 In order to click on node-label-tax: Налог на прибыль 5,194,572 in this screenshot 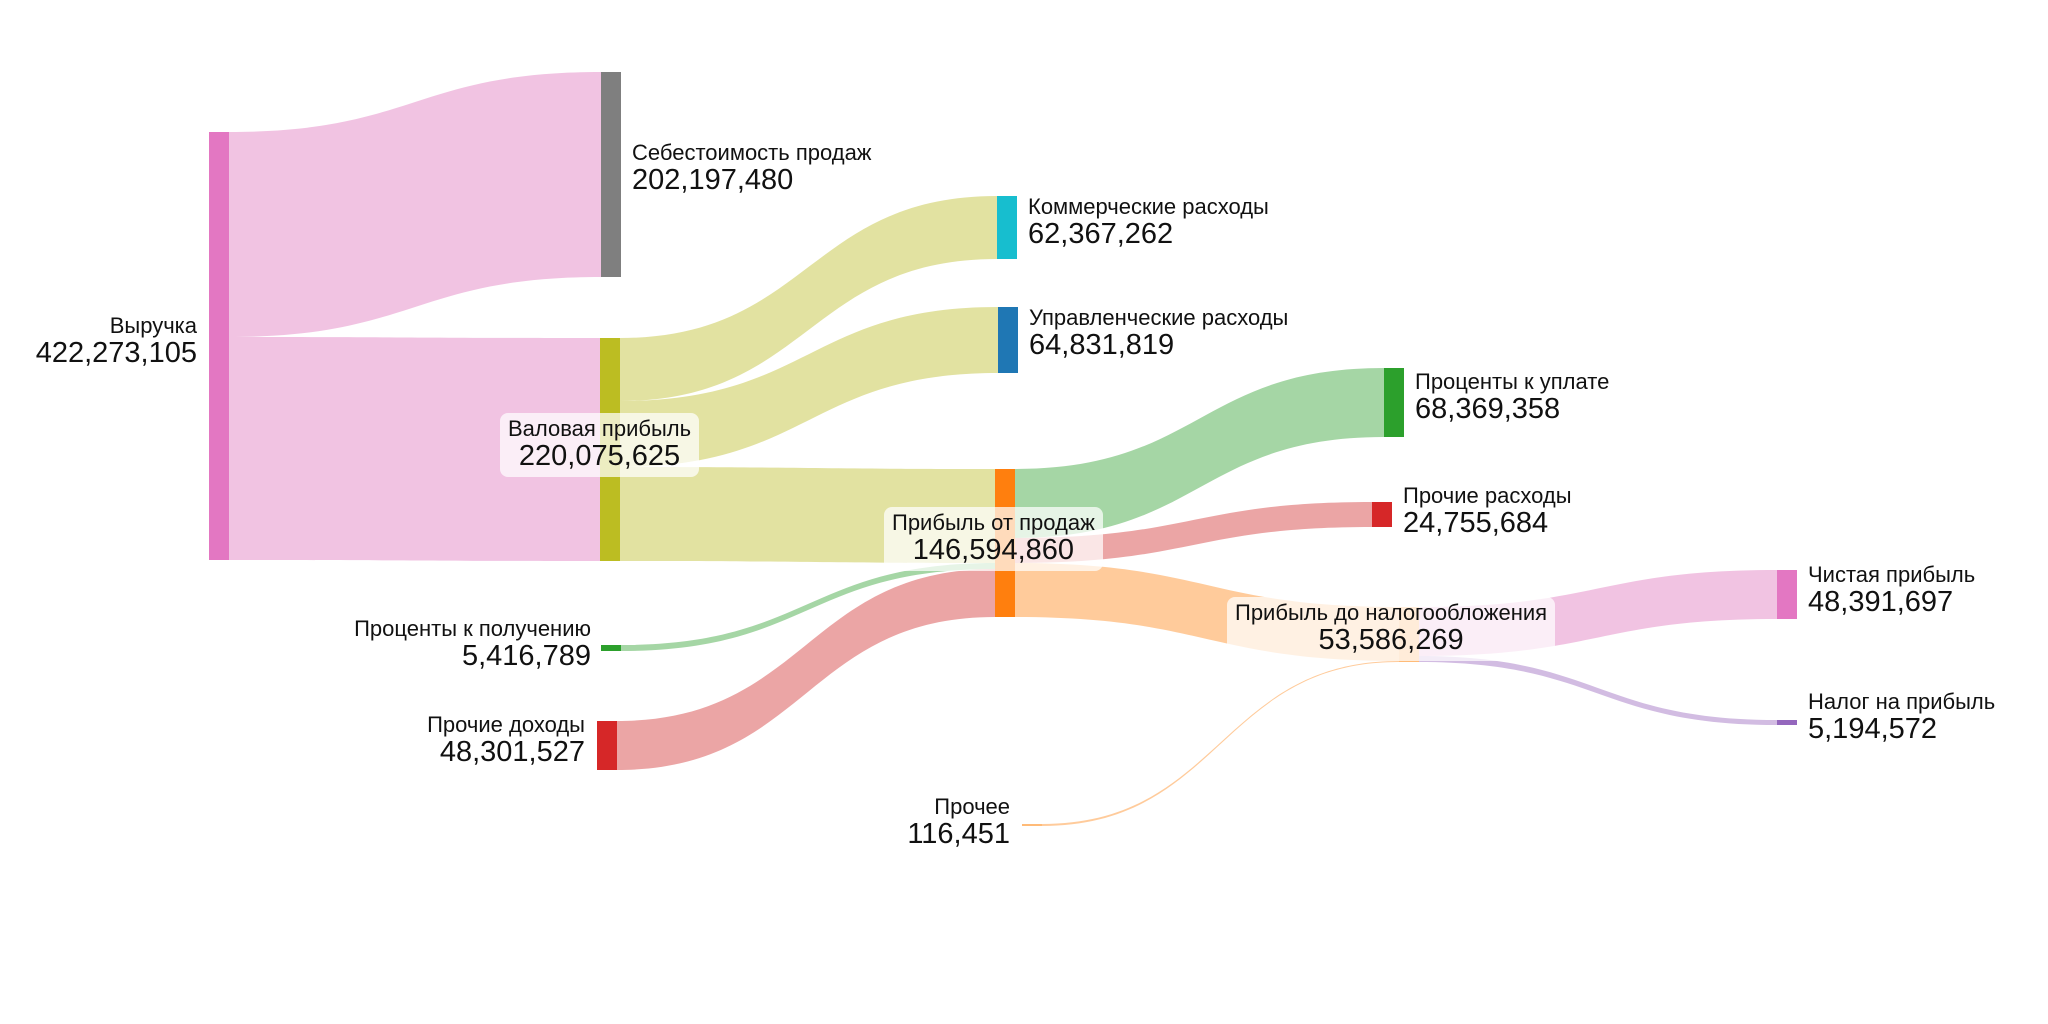, I will do `click(1902, 717)`.